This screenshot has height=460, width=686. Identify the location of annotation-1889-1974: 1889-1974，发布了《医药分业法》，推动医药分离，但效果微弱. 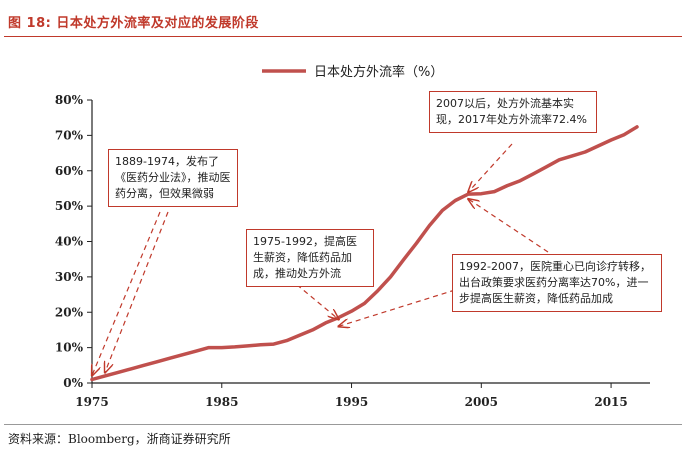
(173, 178).